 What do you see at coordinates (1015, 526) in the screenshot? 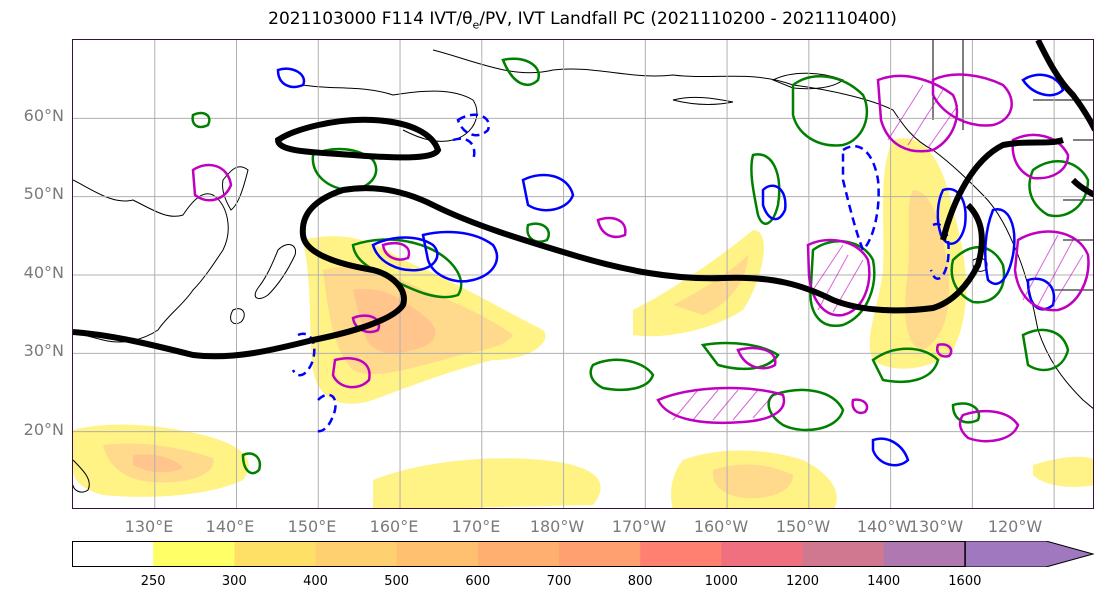
I see `lon-label-120w: 120°W` at bounding box center [1015, 526].